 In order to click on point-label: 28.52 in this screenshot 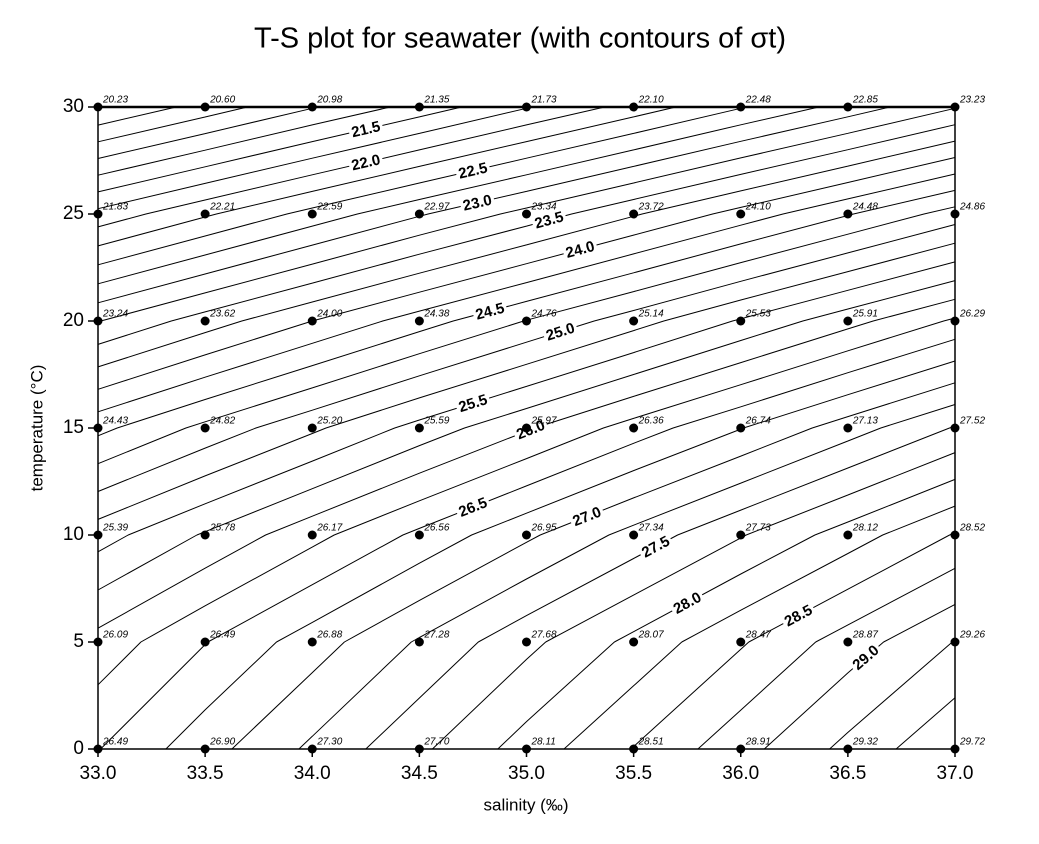, I will do `click(972, 528)`.